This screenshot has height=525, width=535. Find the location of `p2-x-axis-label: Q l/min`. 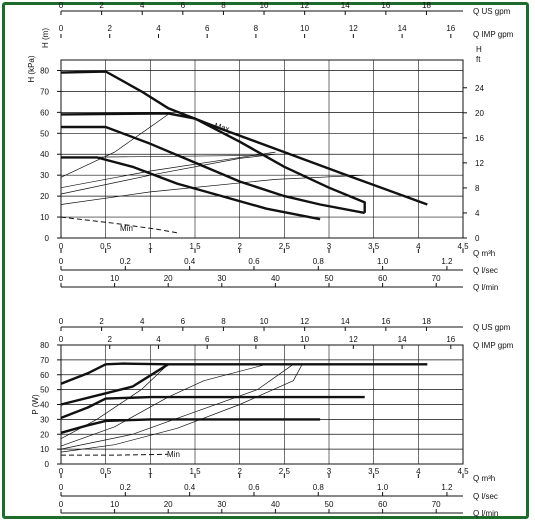

p2-x-axis-label: Q l/min is located at coordinates (485, 513).